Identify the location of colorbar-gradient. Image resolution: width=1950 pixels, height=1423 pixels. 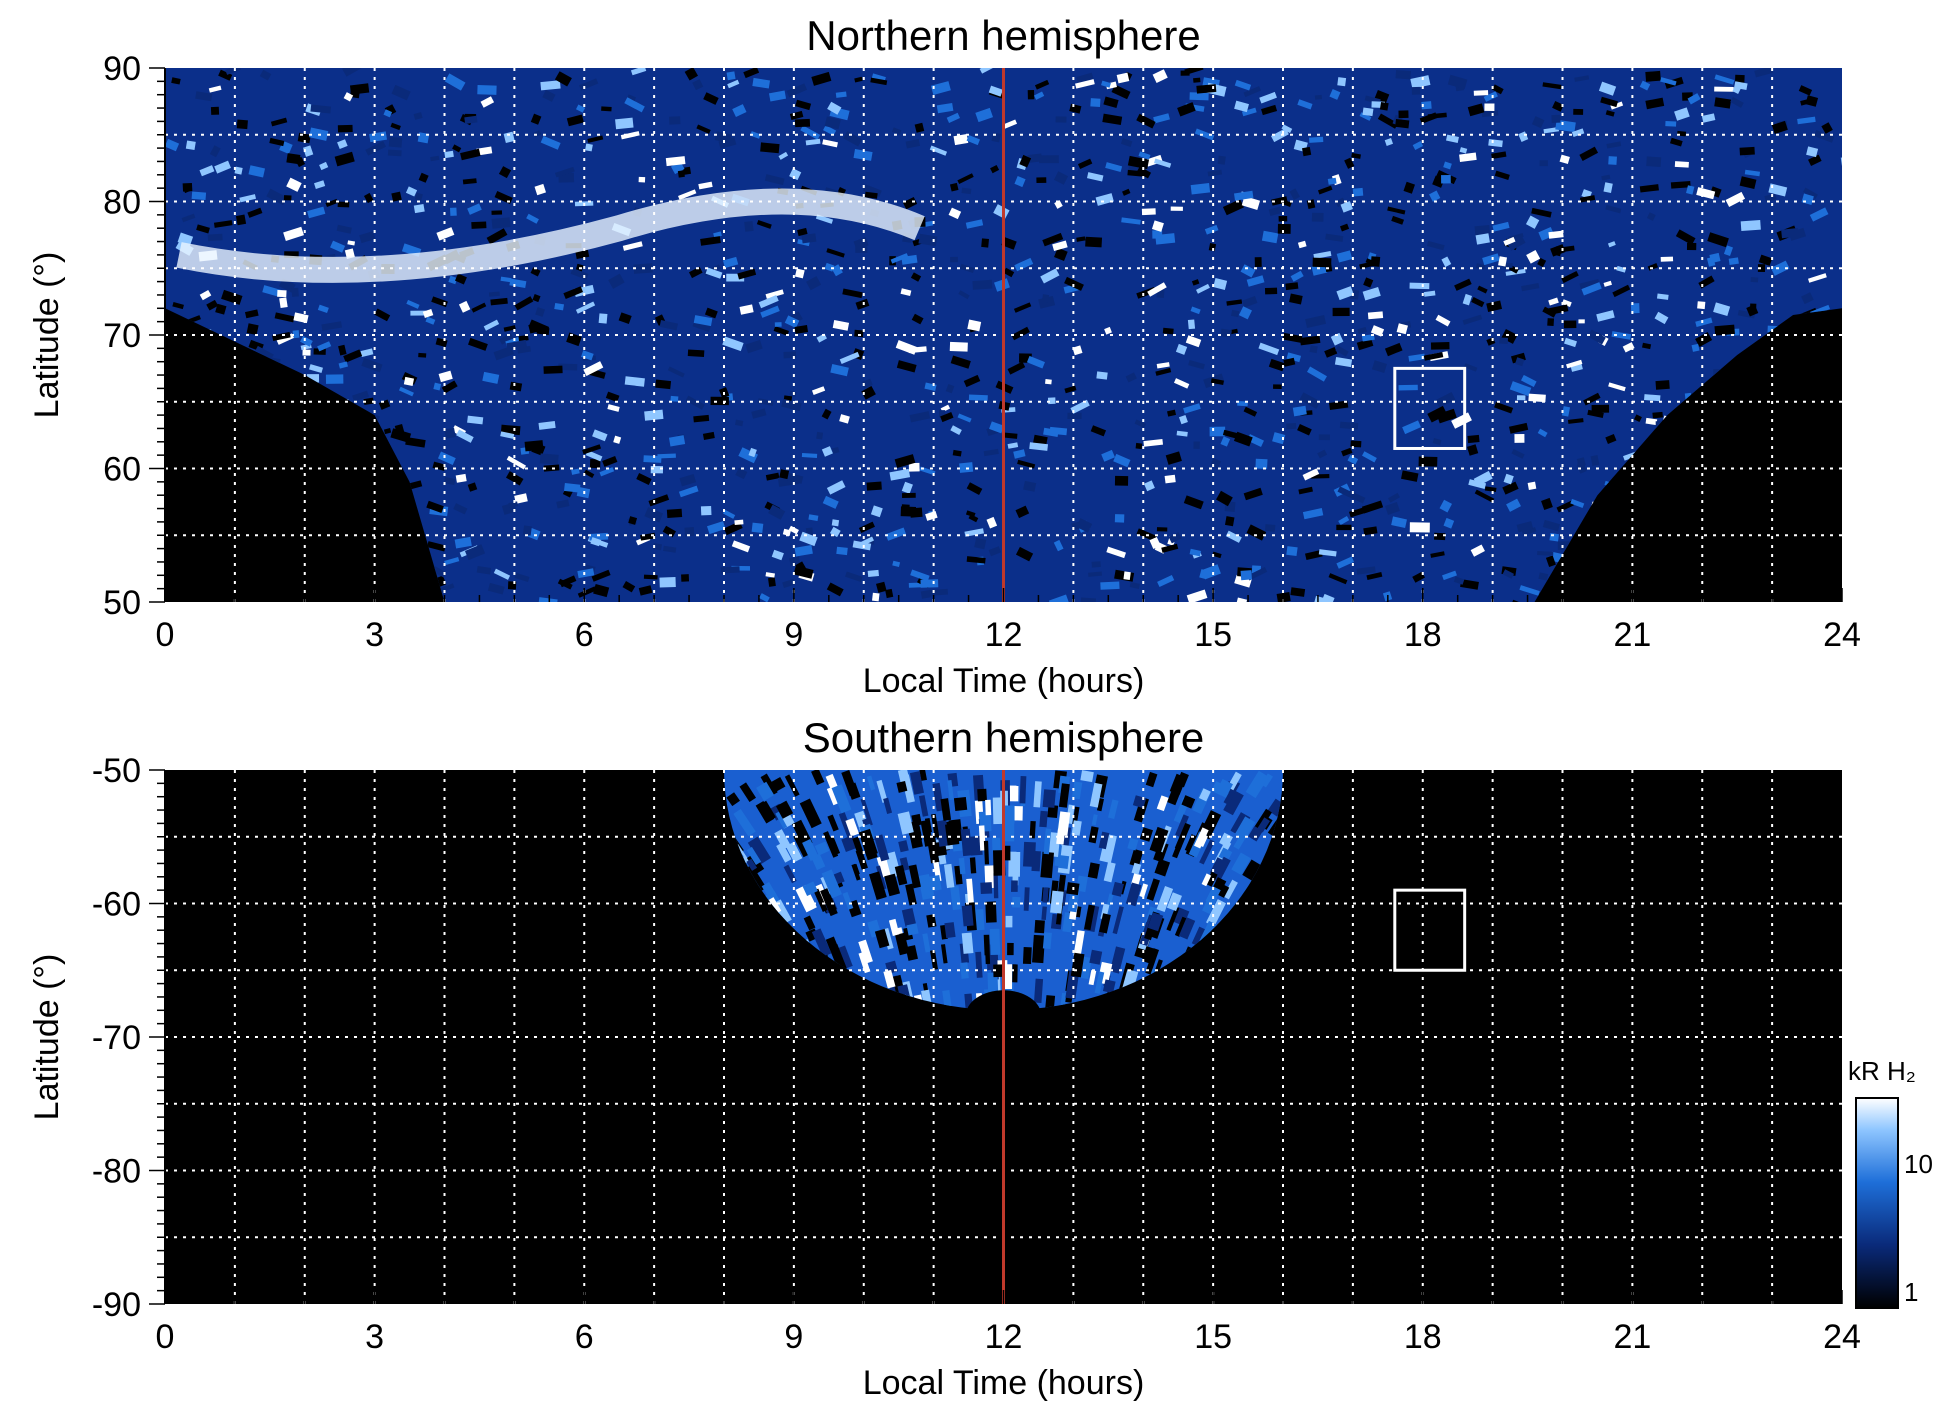
(1877, 1203).